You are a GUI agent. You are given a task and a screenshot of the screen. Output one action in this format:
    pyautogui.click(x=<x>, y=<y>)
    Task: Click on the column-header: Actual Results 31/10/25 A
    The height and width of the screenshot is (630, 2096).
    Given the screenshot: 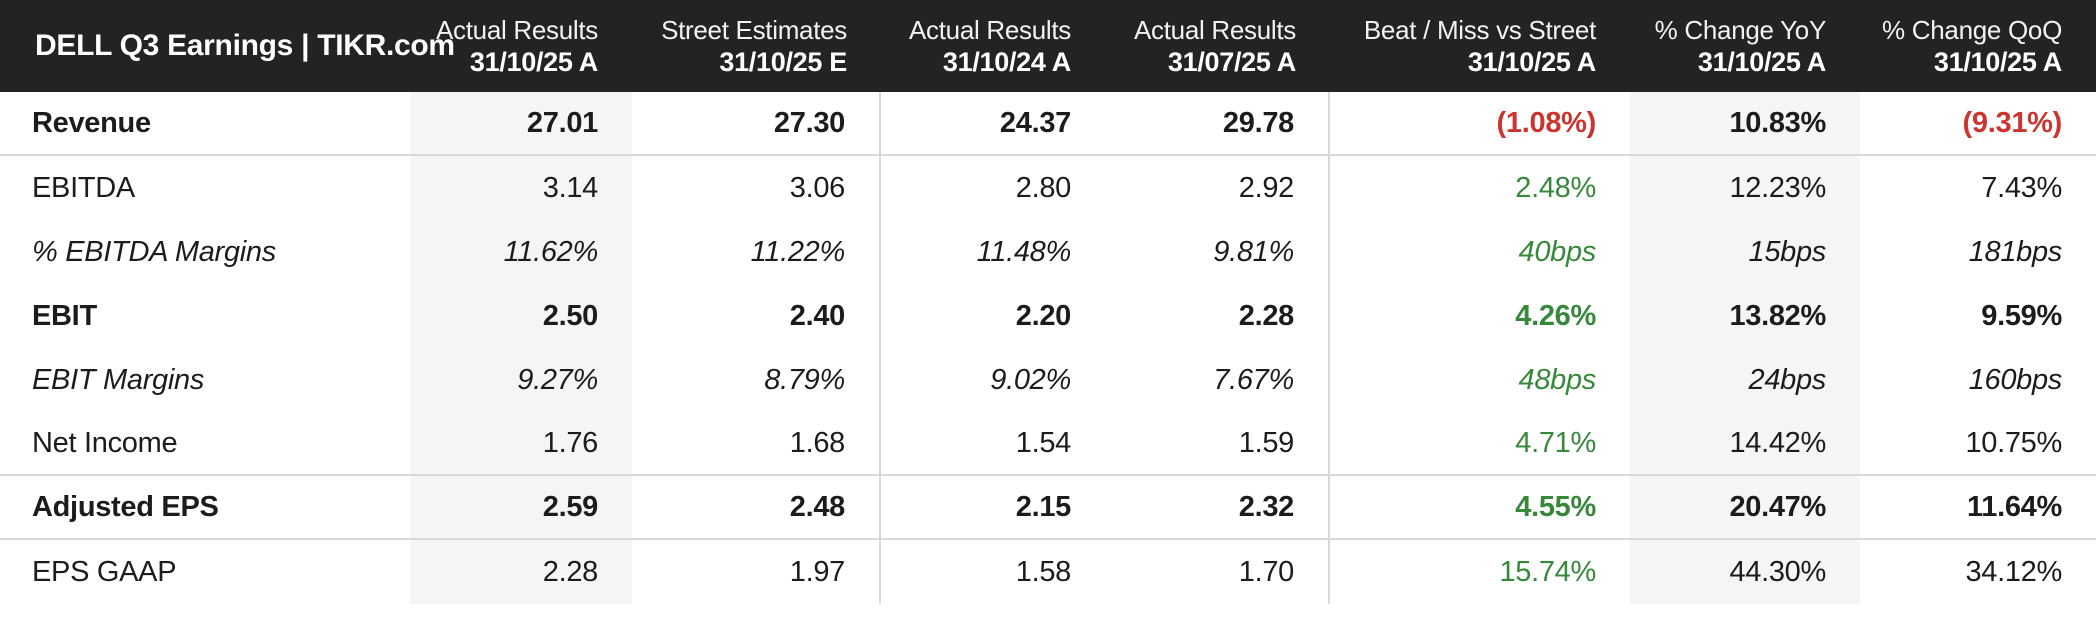 What is the action you would take?
    pyautogui.click(x=521, y=46)
    